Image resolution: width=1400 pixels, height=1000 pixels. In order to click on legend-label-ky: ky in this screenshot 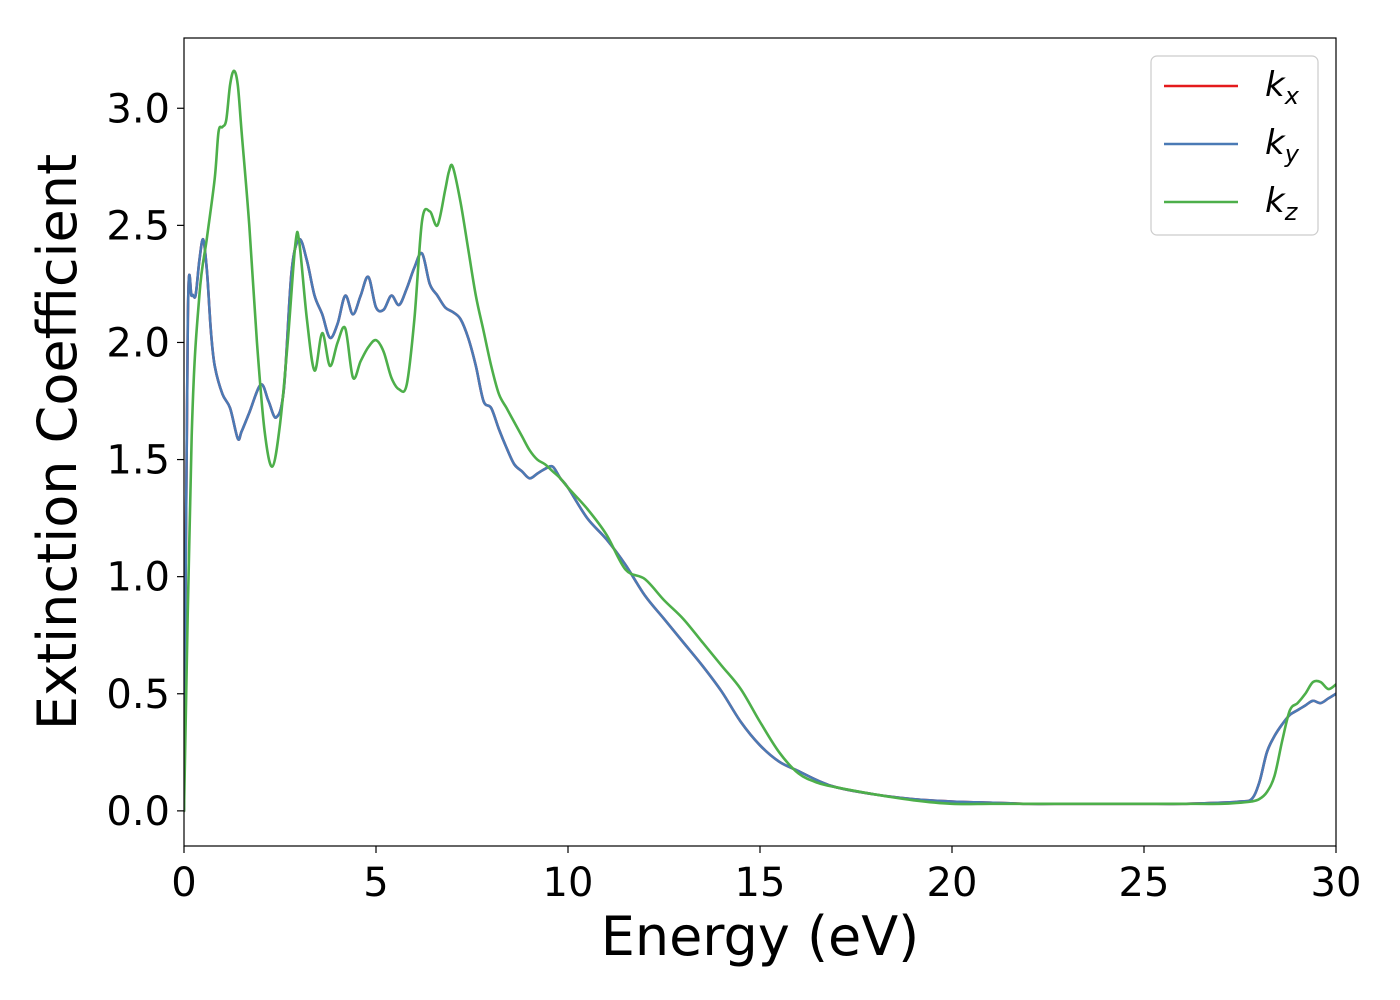, I will do `click(1282, 145)`.